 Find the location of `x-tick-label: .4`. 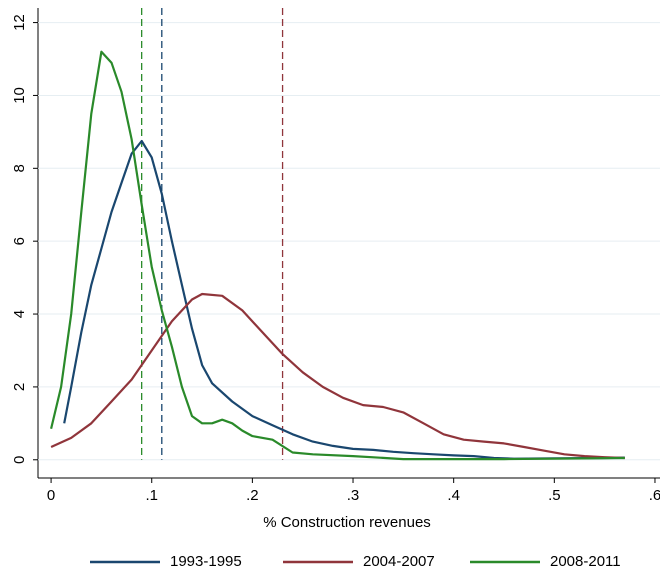

x-tick-label: .4 is located at coordinates (453, 495).